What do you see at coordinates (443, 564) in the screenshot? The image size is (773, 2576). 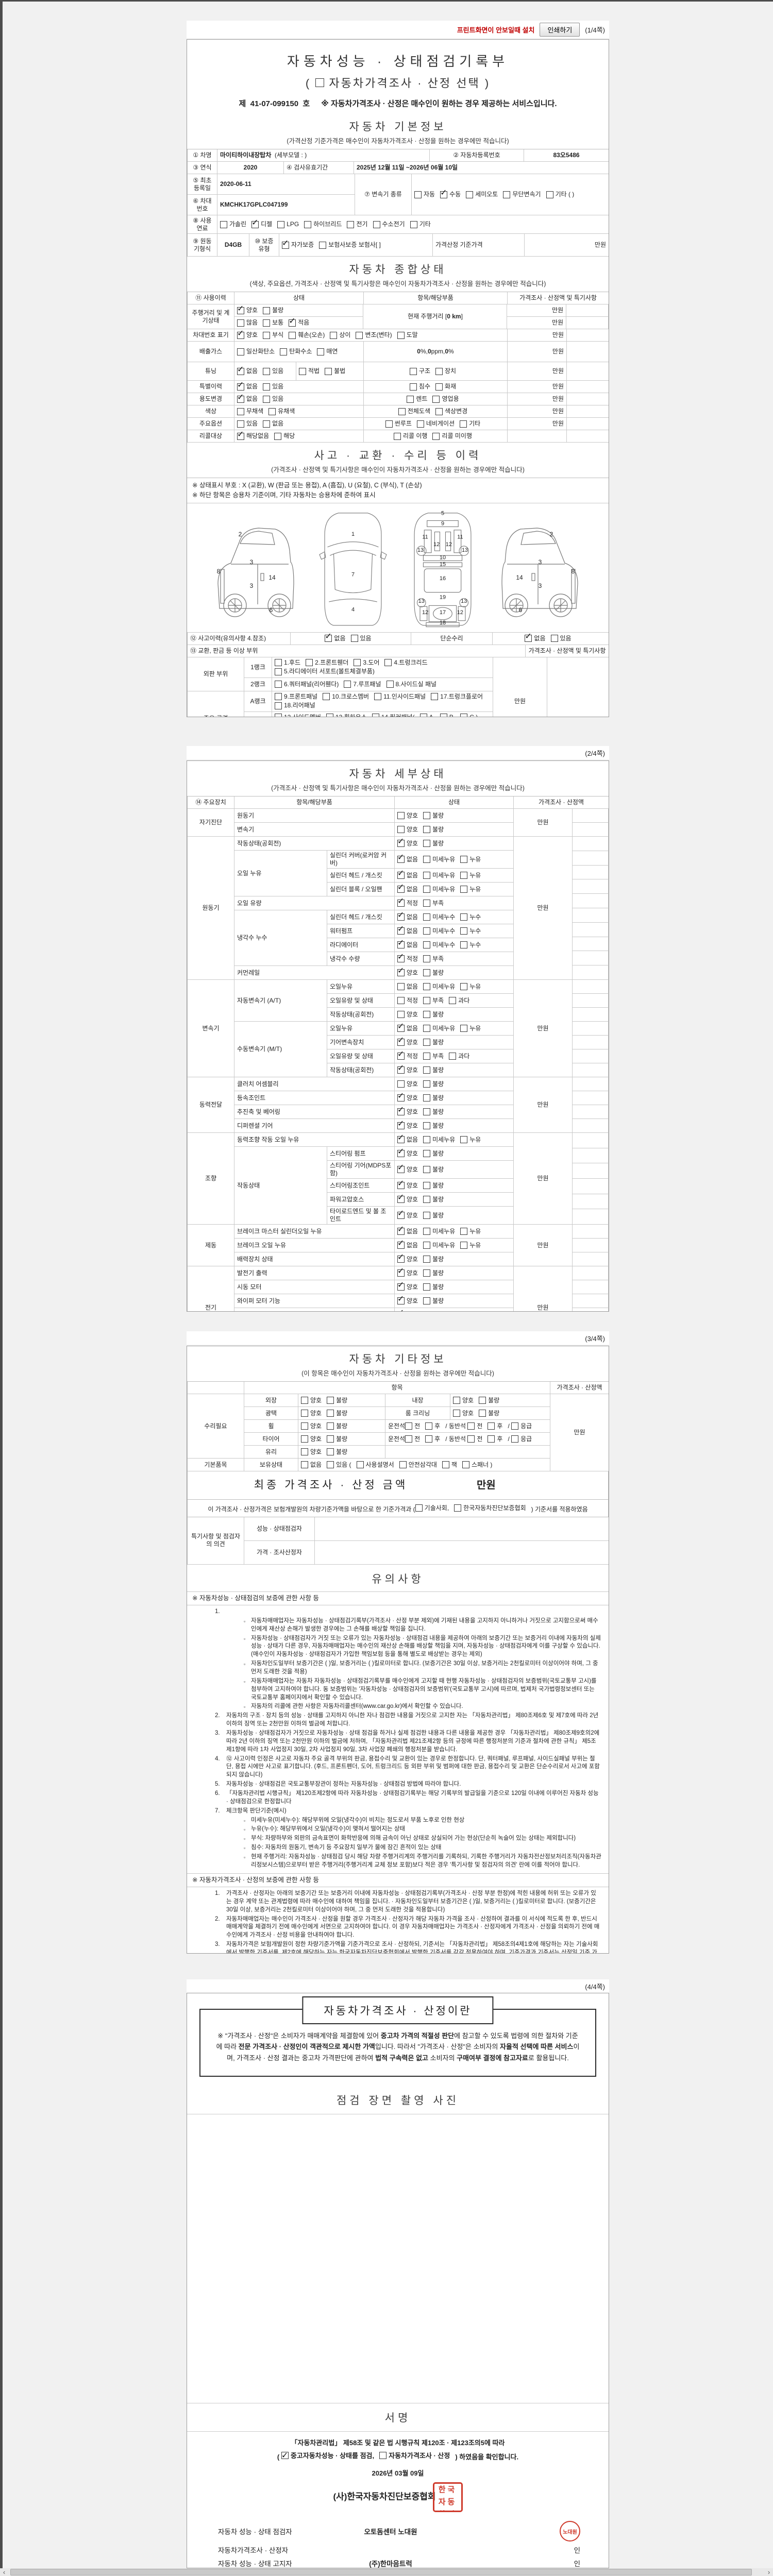 I see `panel-number: 15` at bounding box center [443, 564].